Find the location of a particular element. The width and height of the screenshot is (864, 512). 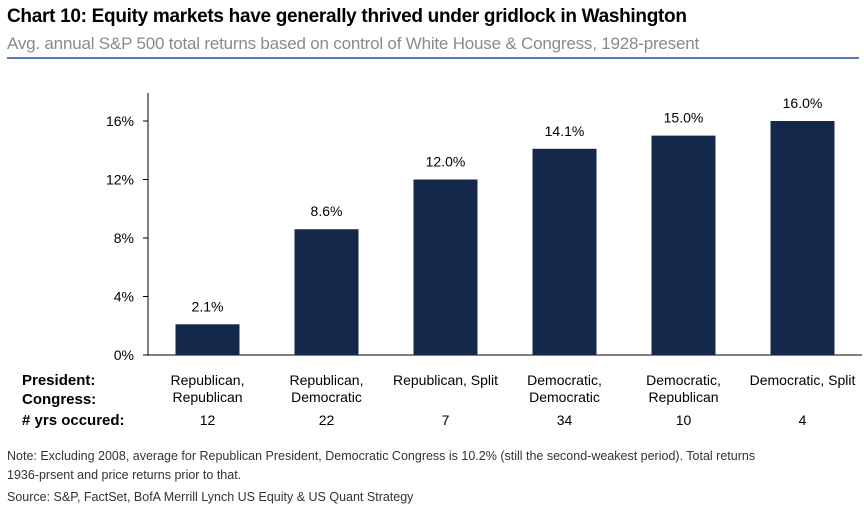

category-label: Democratic, Split is located at coordinates (803, 380).